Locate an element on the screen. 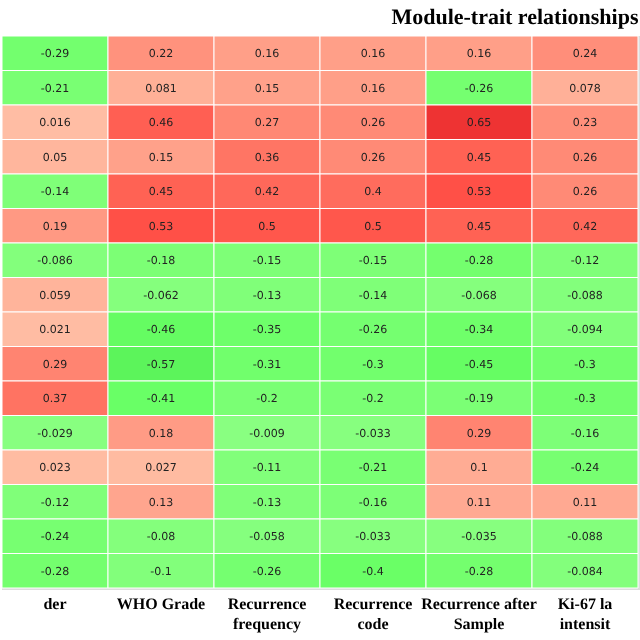 The image size is (640, 640). x-tick-label: Recurrence after Sample is located at coordinates (479, 614).